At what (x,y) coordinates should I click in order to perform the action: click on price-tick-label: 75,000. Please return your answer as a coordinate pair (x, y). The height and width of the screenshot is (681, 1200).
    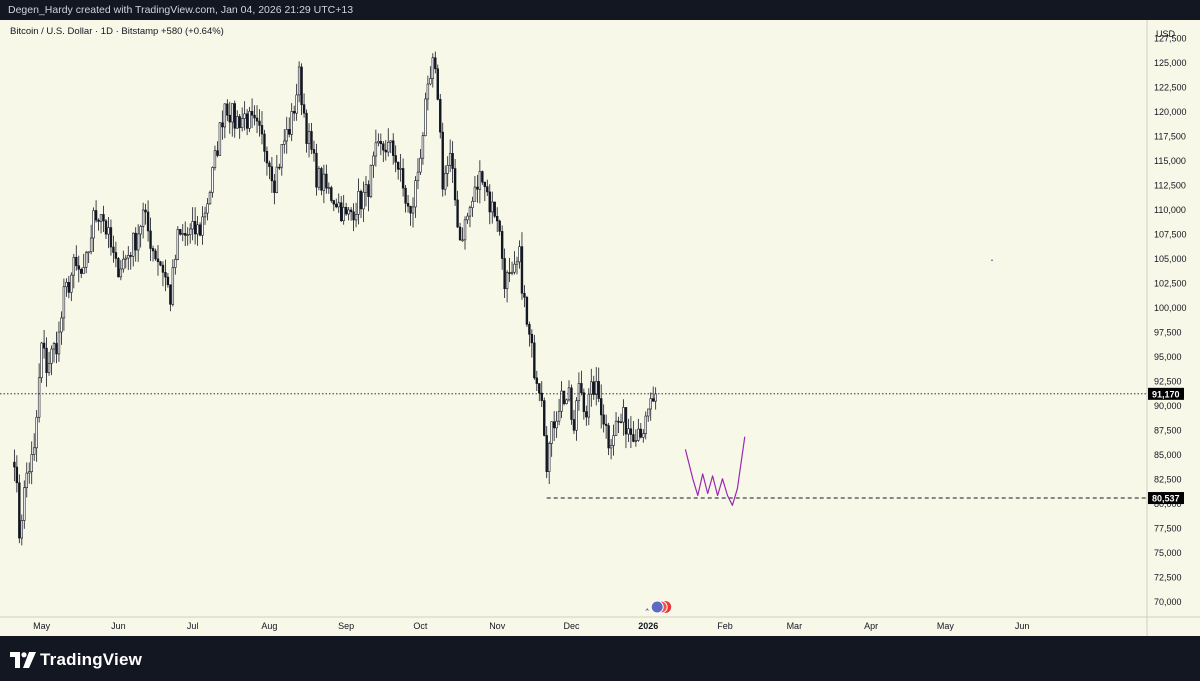
    Looking at the image, I should click on (1168, 553).